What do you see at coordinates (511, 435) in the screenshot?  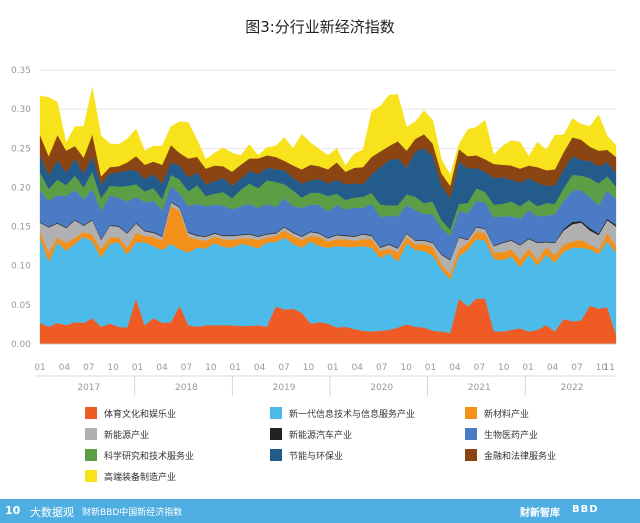 I see `legend-label: 生物医药产业` at bounding box center [511, 435].